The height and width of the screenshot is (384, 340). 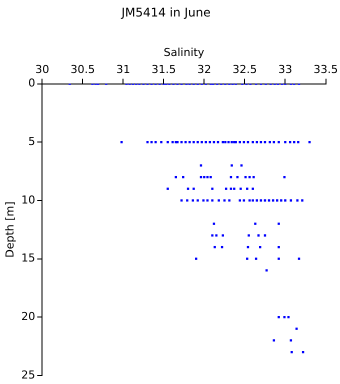 What do you see at coordinates (244, 69) in the screenshot?
I see `x-tick-label: 32.5` at bounding box center [244, 69].